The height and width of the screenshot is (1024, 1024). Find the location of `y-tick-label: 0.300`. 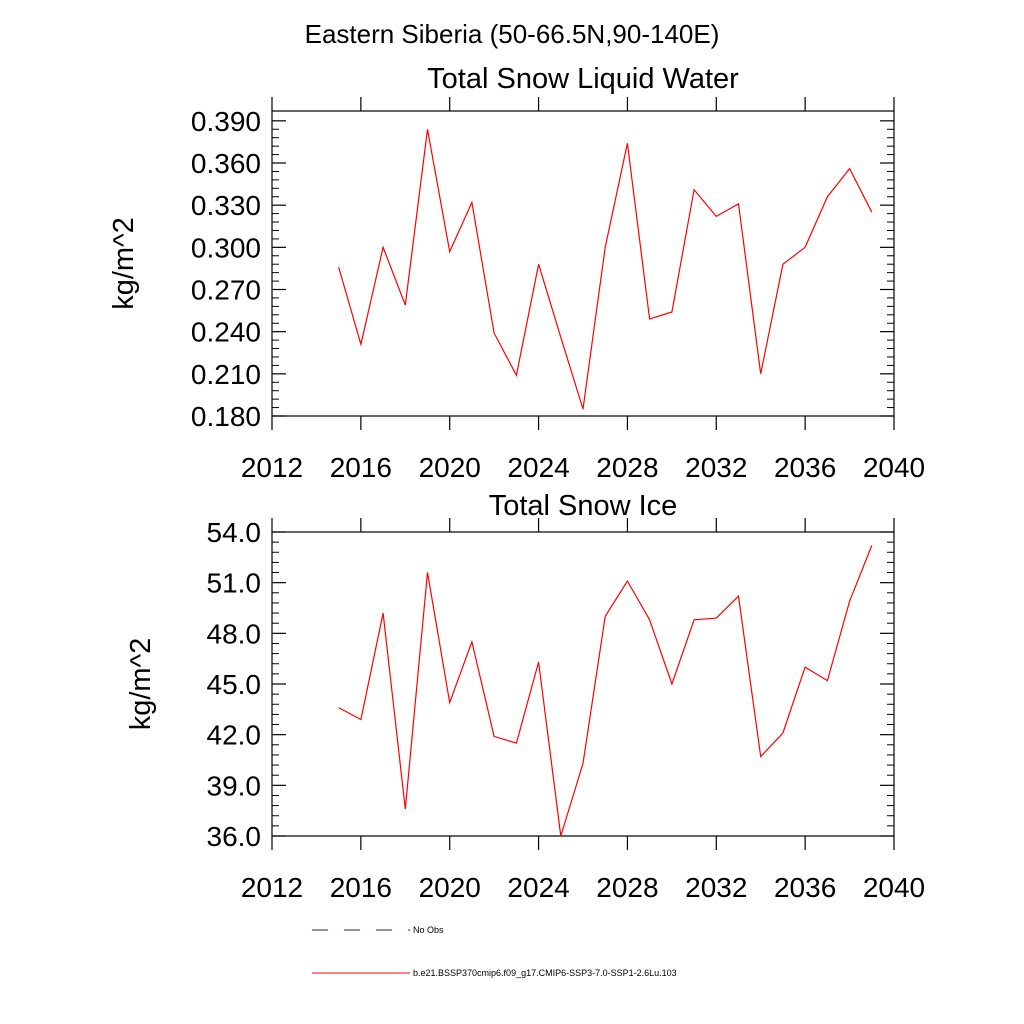

y-tick-label: 0.300 is located at coordinates (226, 247).